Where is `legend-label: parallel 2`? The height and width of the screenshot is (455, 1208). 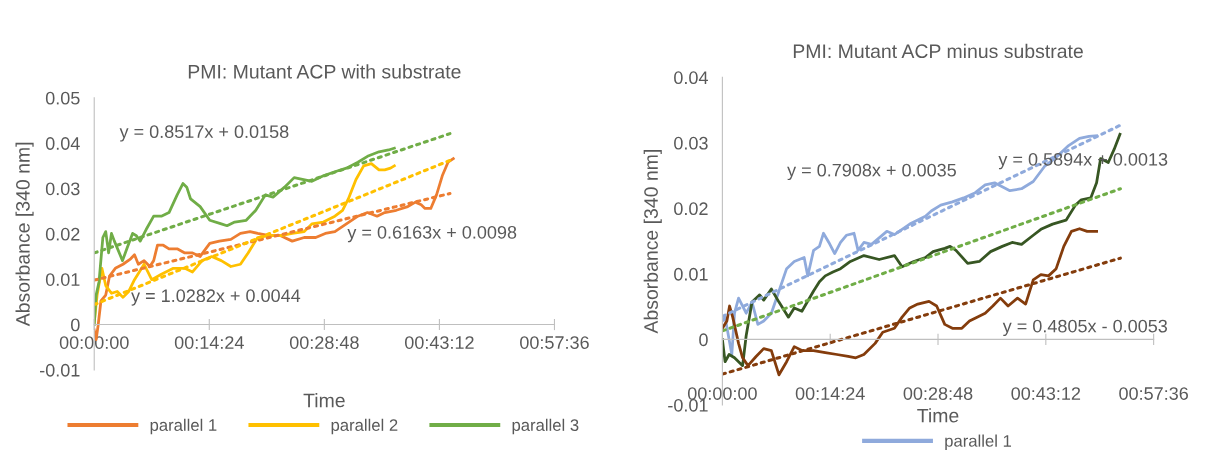 legend-label: parallel 2 is located at coordinates (364, 426).